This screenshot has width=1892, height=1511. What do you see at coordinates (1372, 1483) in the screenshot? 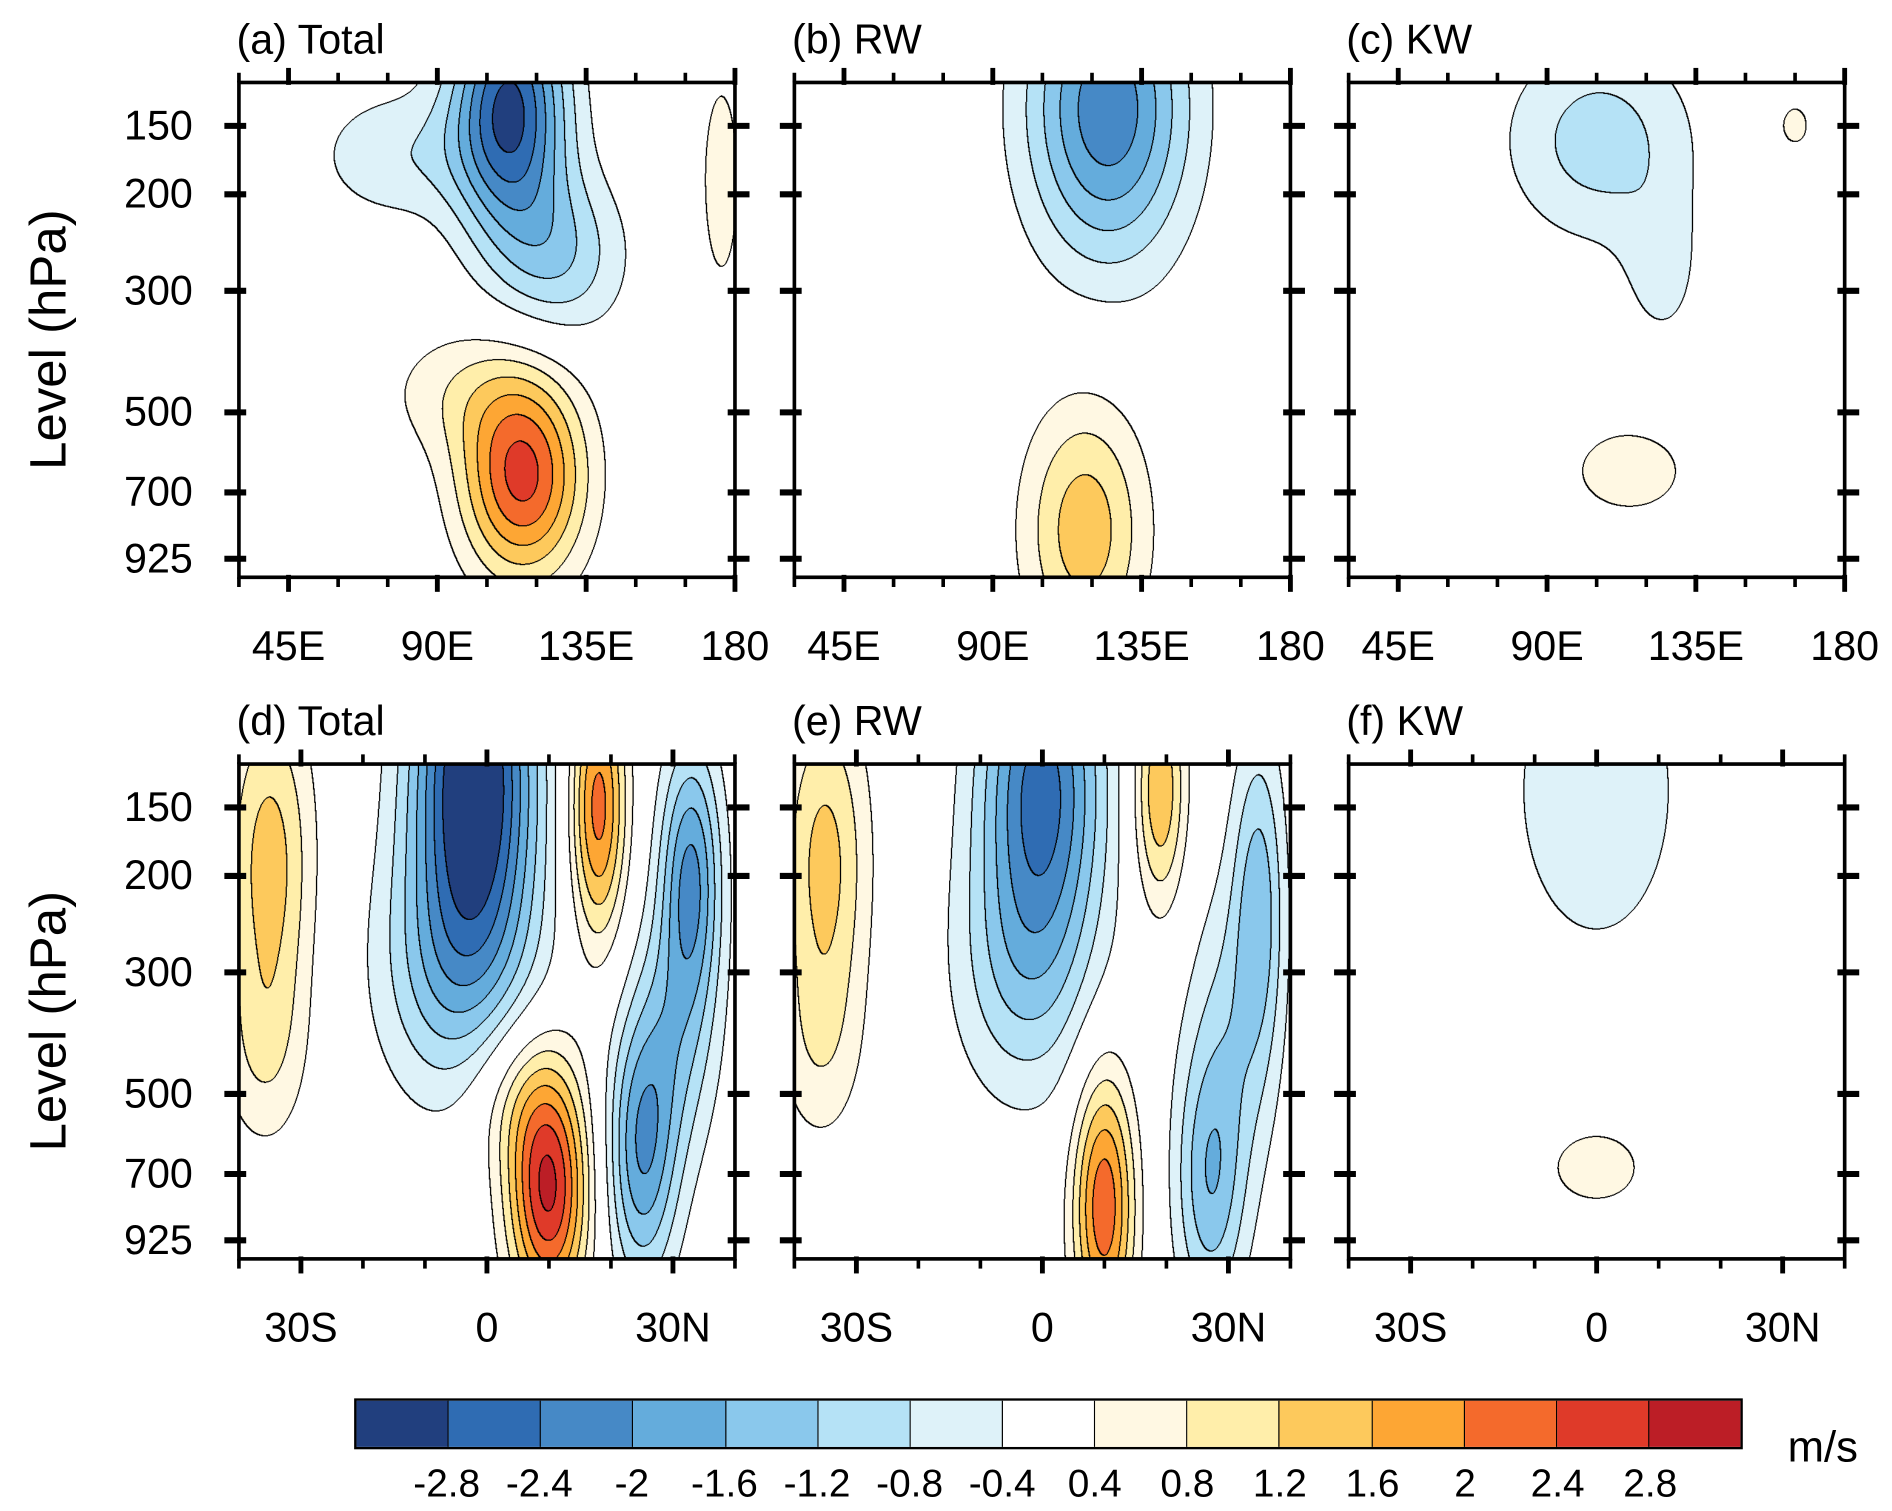
I see `colorbar-label: 1.6` at bounding box center [1372, 1483].